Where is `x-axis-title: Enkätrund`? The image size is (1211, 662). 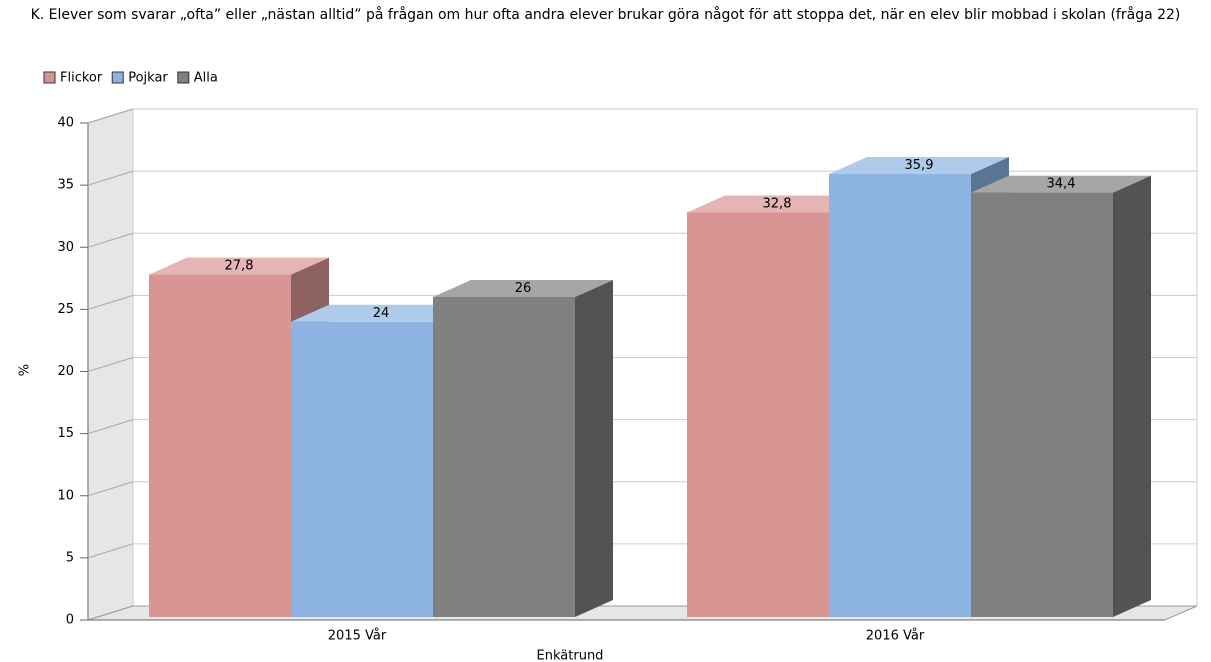 x-axis-title: Enkätrund is located at coordinates (570, 655).